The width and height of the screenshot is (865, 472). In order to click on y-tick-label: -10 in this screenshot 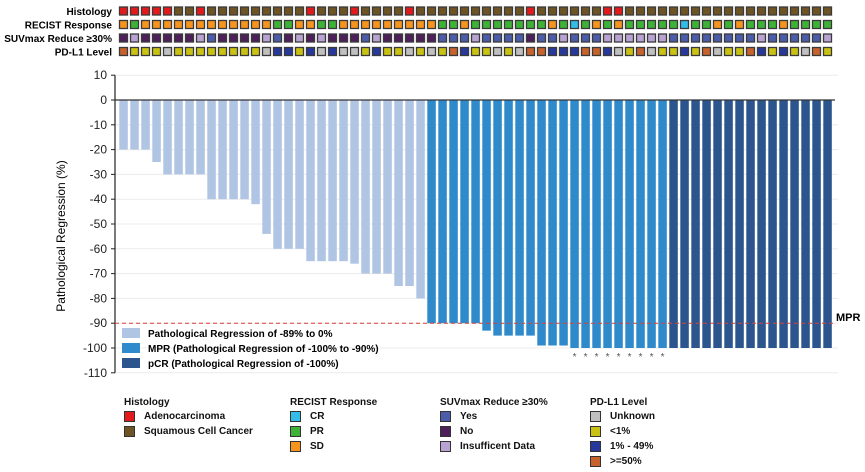, I will do `click(99, 125)`.